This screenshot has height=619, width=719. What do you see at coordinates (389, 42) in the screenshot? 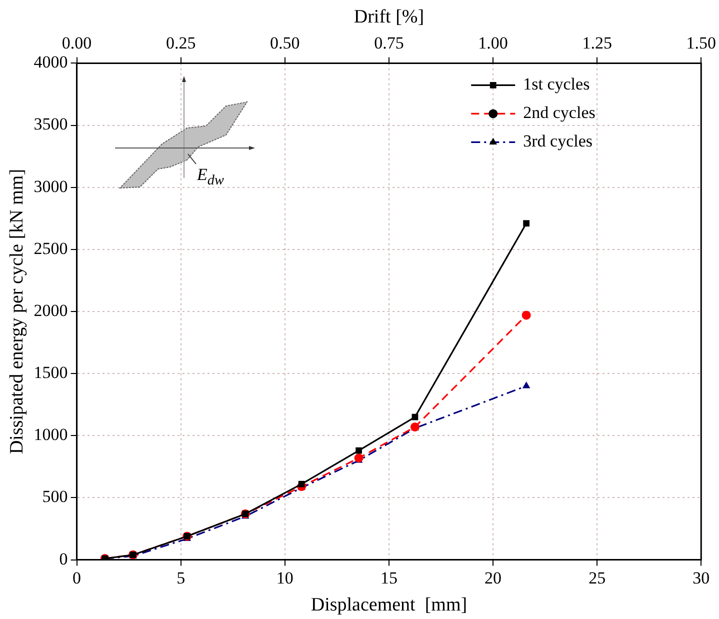
I see `x2-tick-label: 0.75` at bounding box center [389, 42].